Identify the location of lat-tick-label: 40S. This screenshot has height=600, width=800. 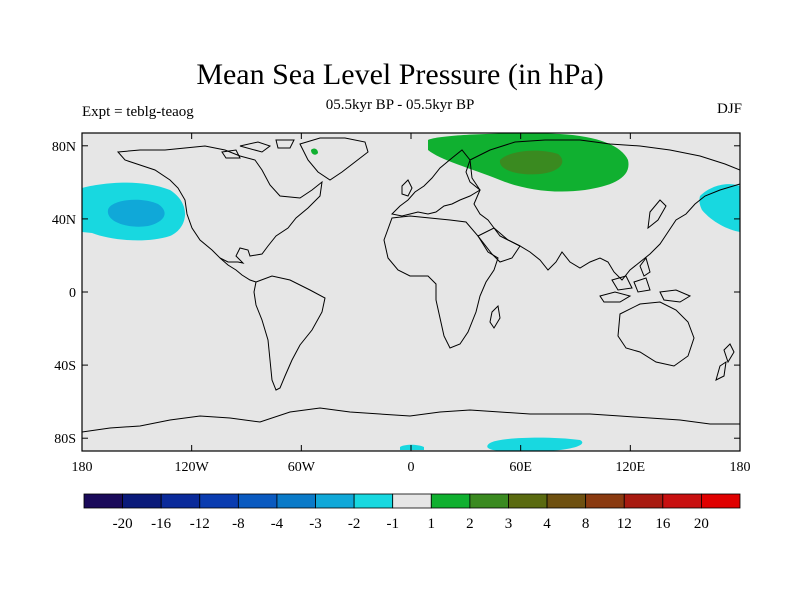
(65, 366).